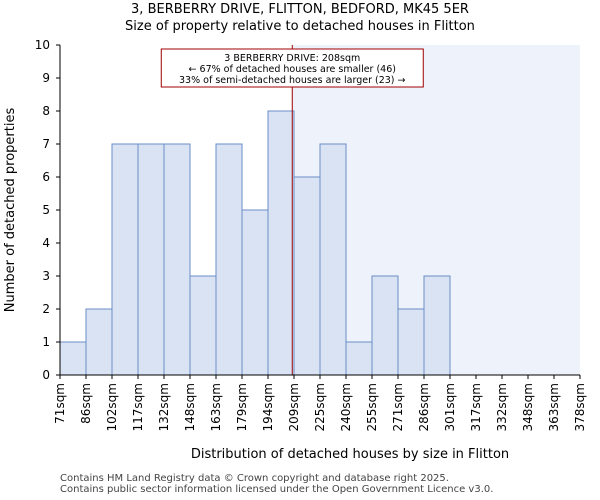  What do you see at coordinates (46, 309) in the screenshot?
I see `y-tick-label: 2` at bounding box center [46, 309].